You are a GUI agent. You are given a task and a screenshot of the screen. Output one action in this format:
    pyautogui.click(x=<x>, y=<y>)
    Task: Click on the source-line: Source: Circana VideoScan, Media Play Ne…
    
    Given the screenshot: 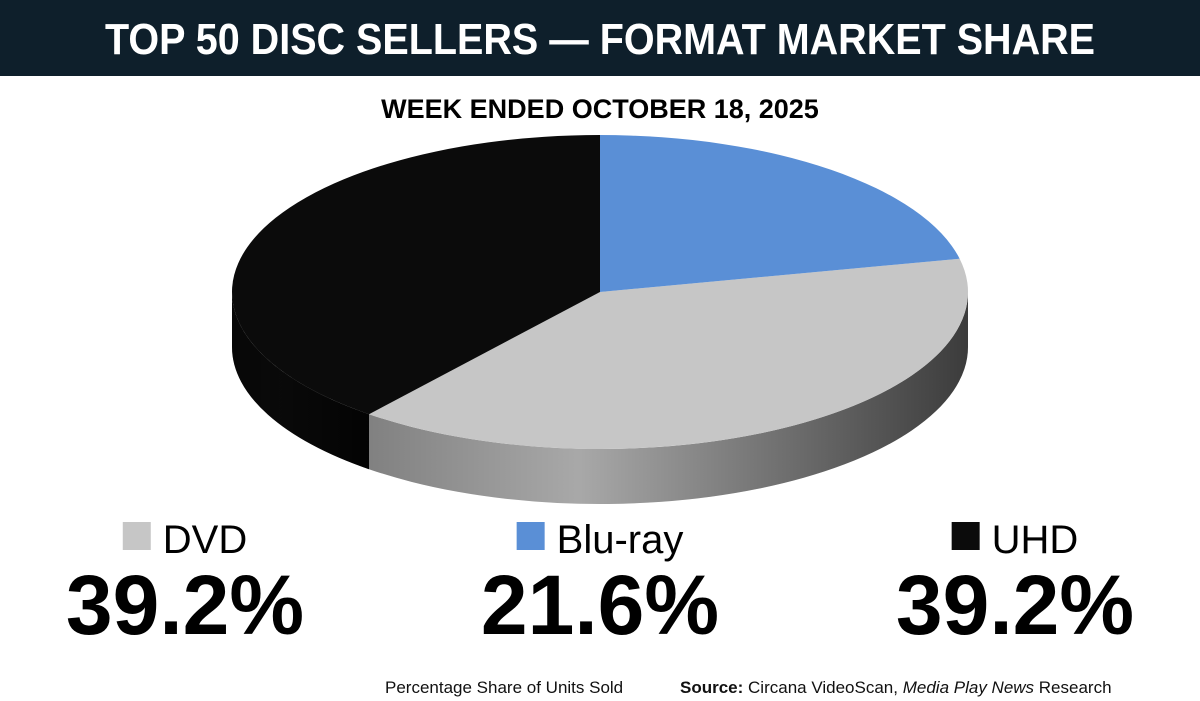 What is the action you would take?
    pyautogui.click(x=896, y=687)
    